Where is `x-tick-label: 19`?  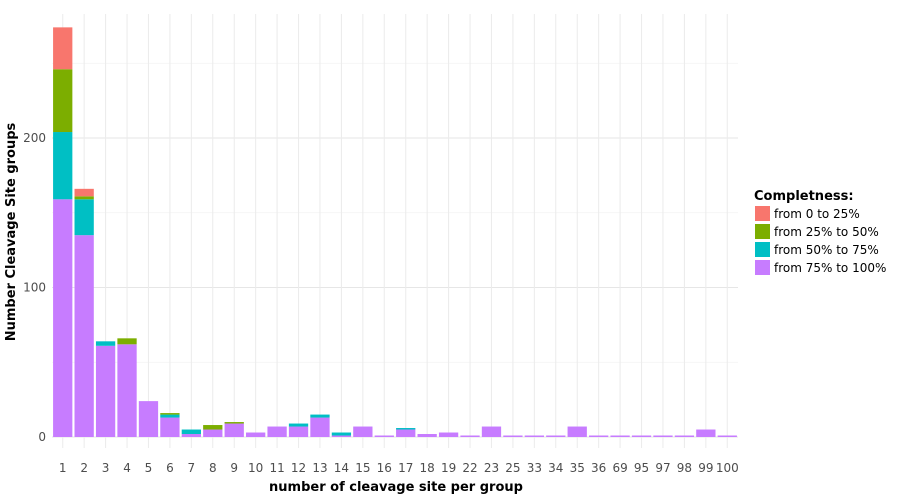 x-tick-label: 19 is located at coordinates (448, 468).